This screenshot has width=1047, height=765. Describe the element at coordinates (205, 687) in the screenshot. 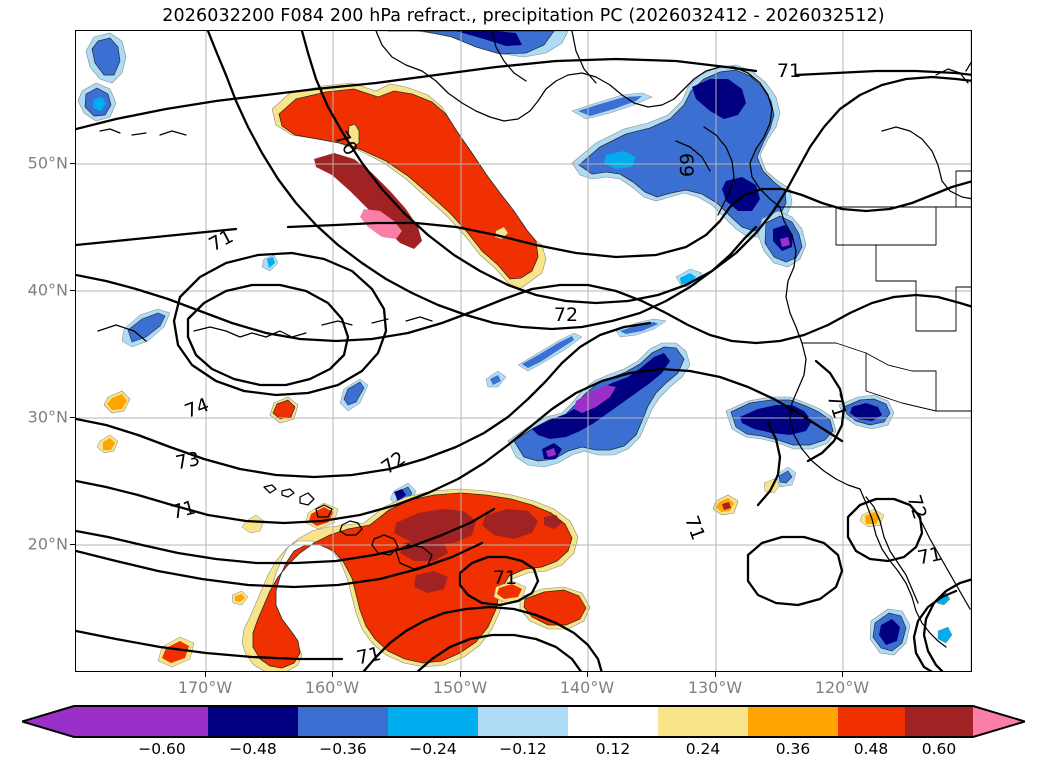

I see `x-axis-label-170w: 170°W` at that location.